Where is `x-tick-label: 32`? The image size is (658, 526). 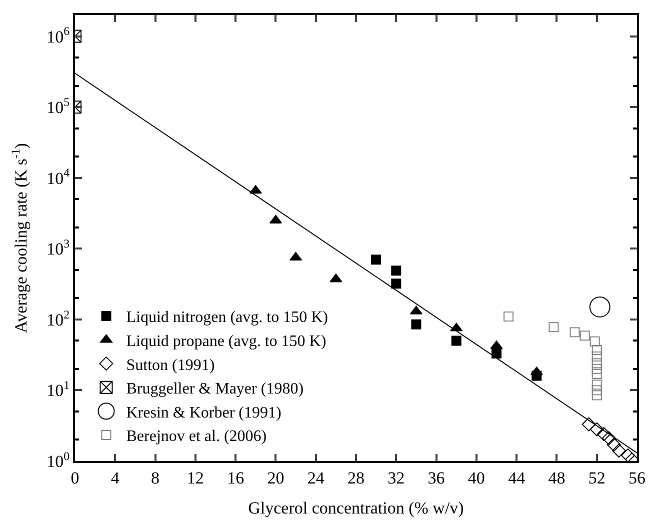 x-tick-label: 32 is located at coordinates (396, 478).